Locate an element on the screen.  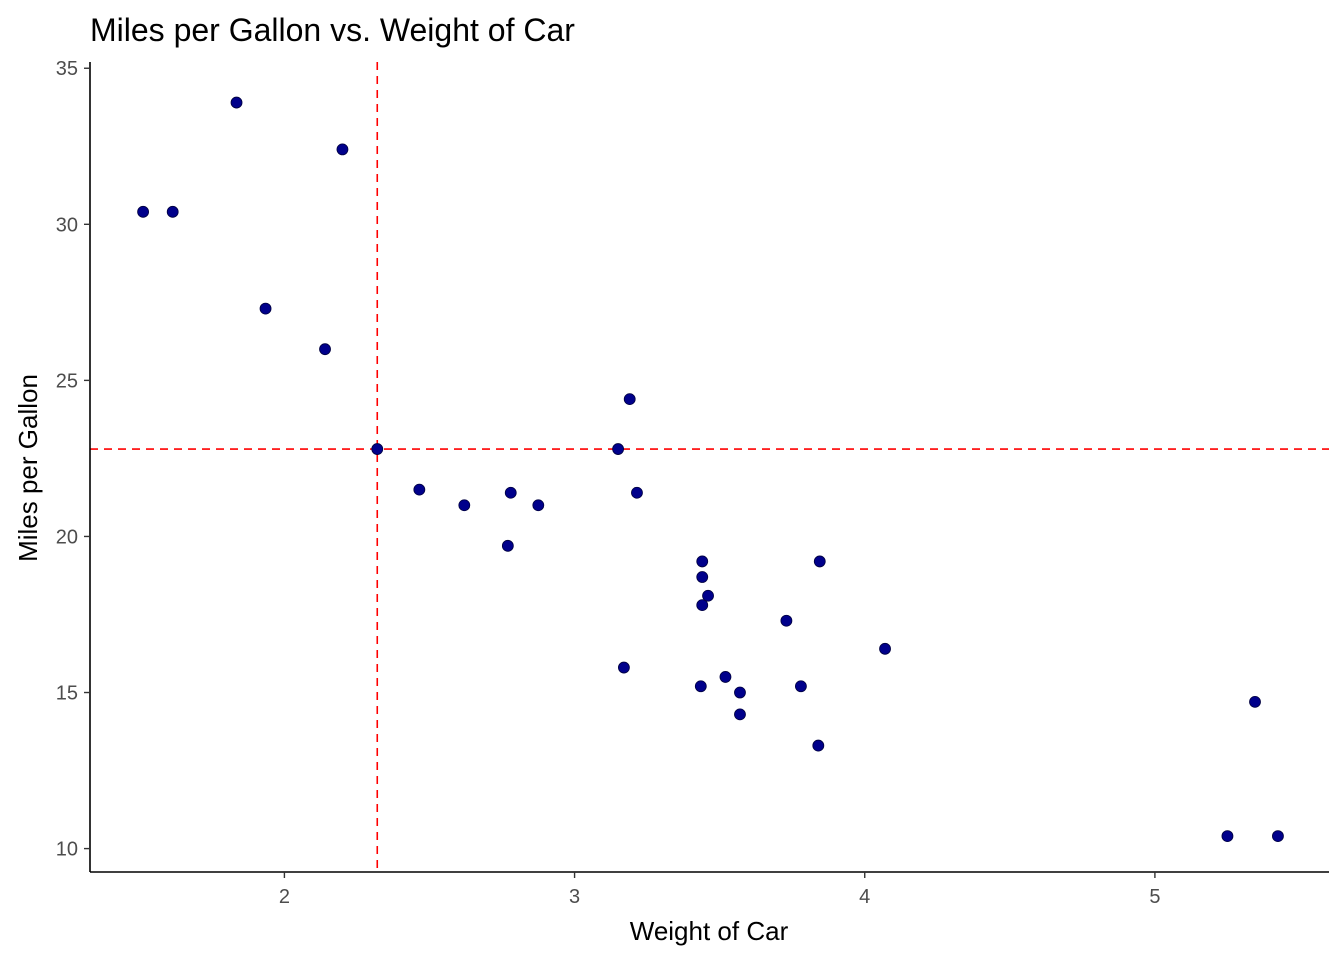
chart-title: Miles per Gallon vs. Weight of Car is located at coordinates (332, 30).